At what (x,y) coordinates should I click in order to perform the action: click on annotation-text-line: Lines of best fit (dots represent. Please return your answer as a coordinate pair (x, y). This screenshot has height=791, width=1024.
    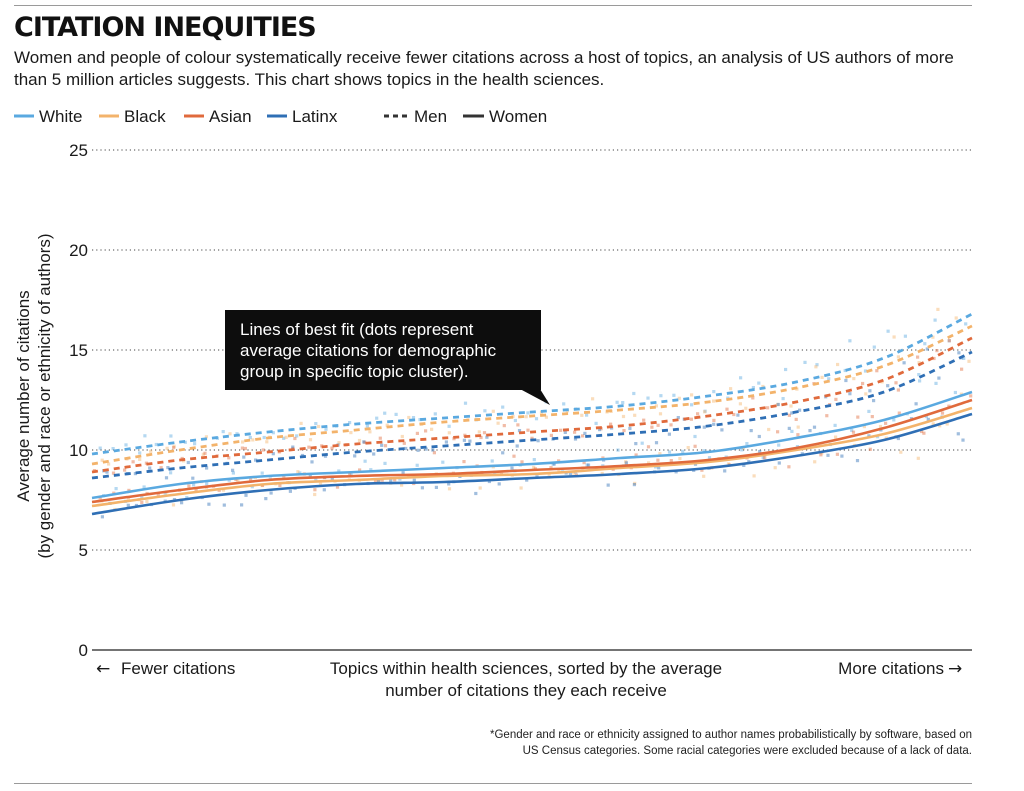
    Looking at the image, I should click on (357, 329).